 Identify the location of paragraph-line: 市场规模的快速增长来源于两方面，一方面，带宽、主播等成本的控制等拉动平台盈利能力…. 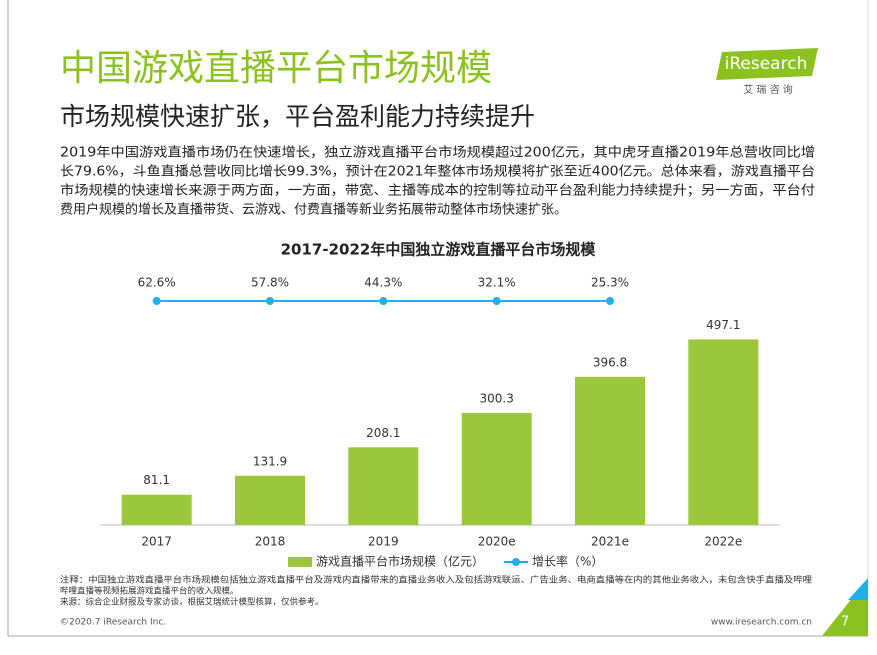
(437, 191).